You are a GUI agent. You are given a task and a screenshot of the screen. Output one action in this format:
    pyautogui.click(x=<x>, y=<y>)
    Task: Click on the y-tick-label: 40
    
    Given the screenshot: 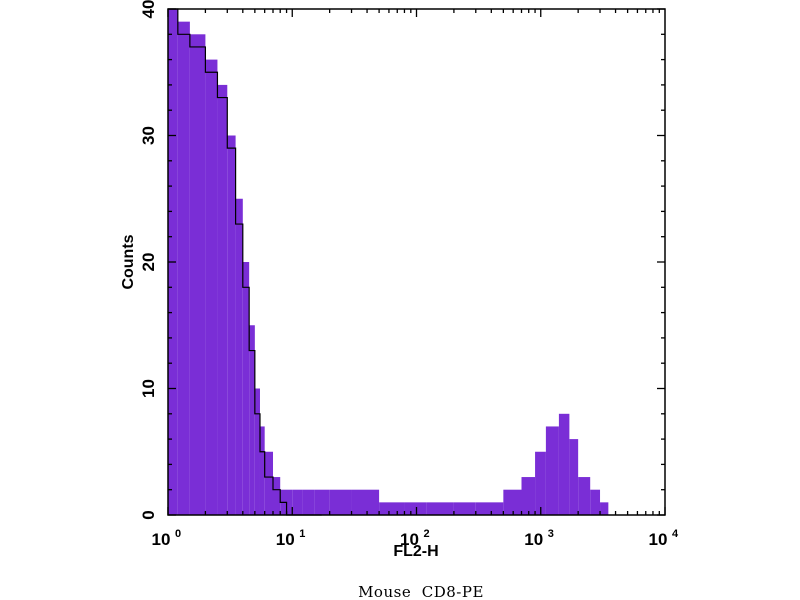 What is the action you would take?
    pyautogui.click(x=148, y=9)
    